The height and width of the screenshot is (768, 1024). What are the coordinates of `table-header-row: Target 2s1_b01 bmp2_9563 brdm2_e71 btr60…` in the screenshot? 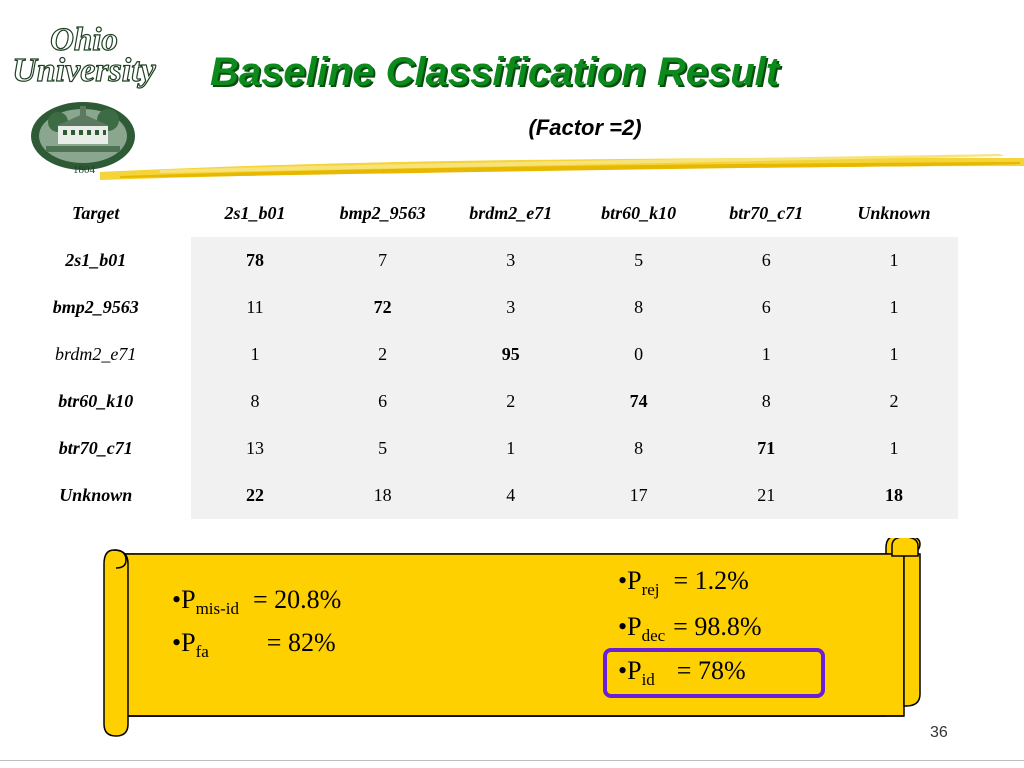 It's located at (500, 213).